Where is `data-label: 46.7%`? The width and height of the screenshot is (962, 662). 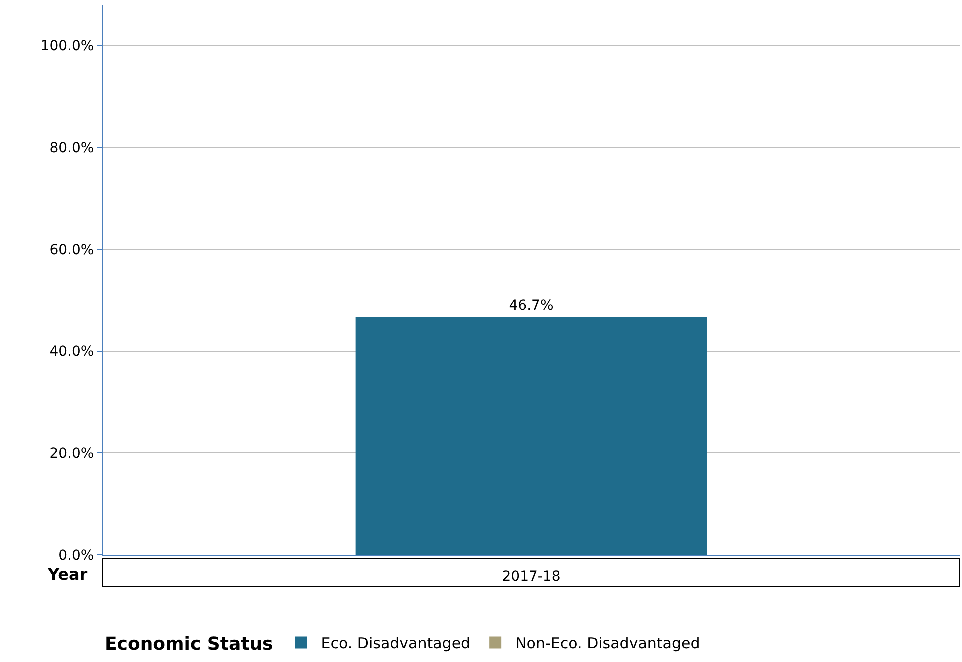 data-label: 46.7% is located at coordinates (531, 306).